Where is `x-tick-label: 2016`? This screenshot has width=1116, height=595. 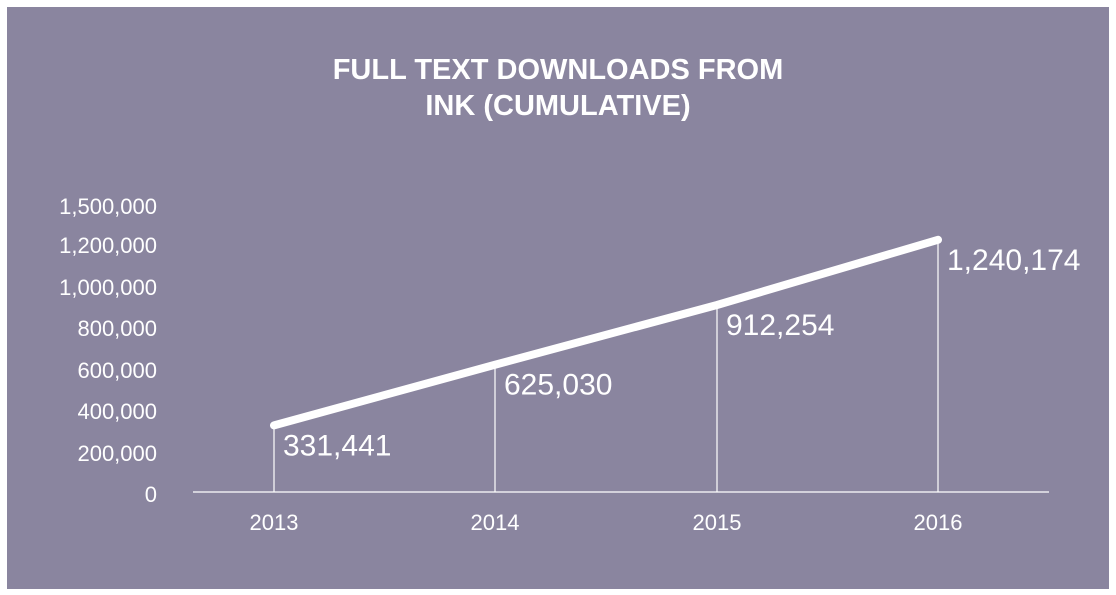
x-tick-label: 2016 is located at coordinates (938, 522).